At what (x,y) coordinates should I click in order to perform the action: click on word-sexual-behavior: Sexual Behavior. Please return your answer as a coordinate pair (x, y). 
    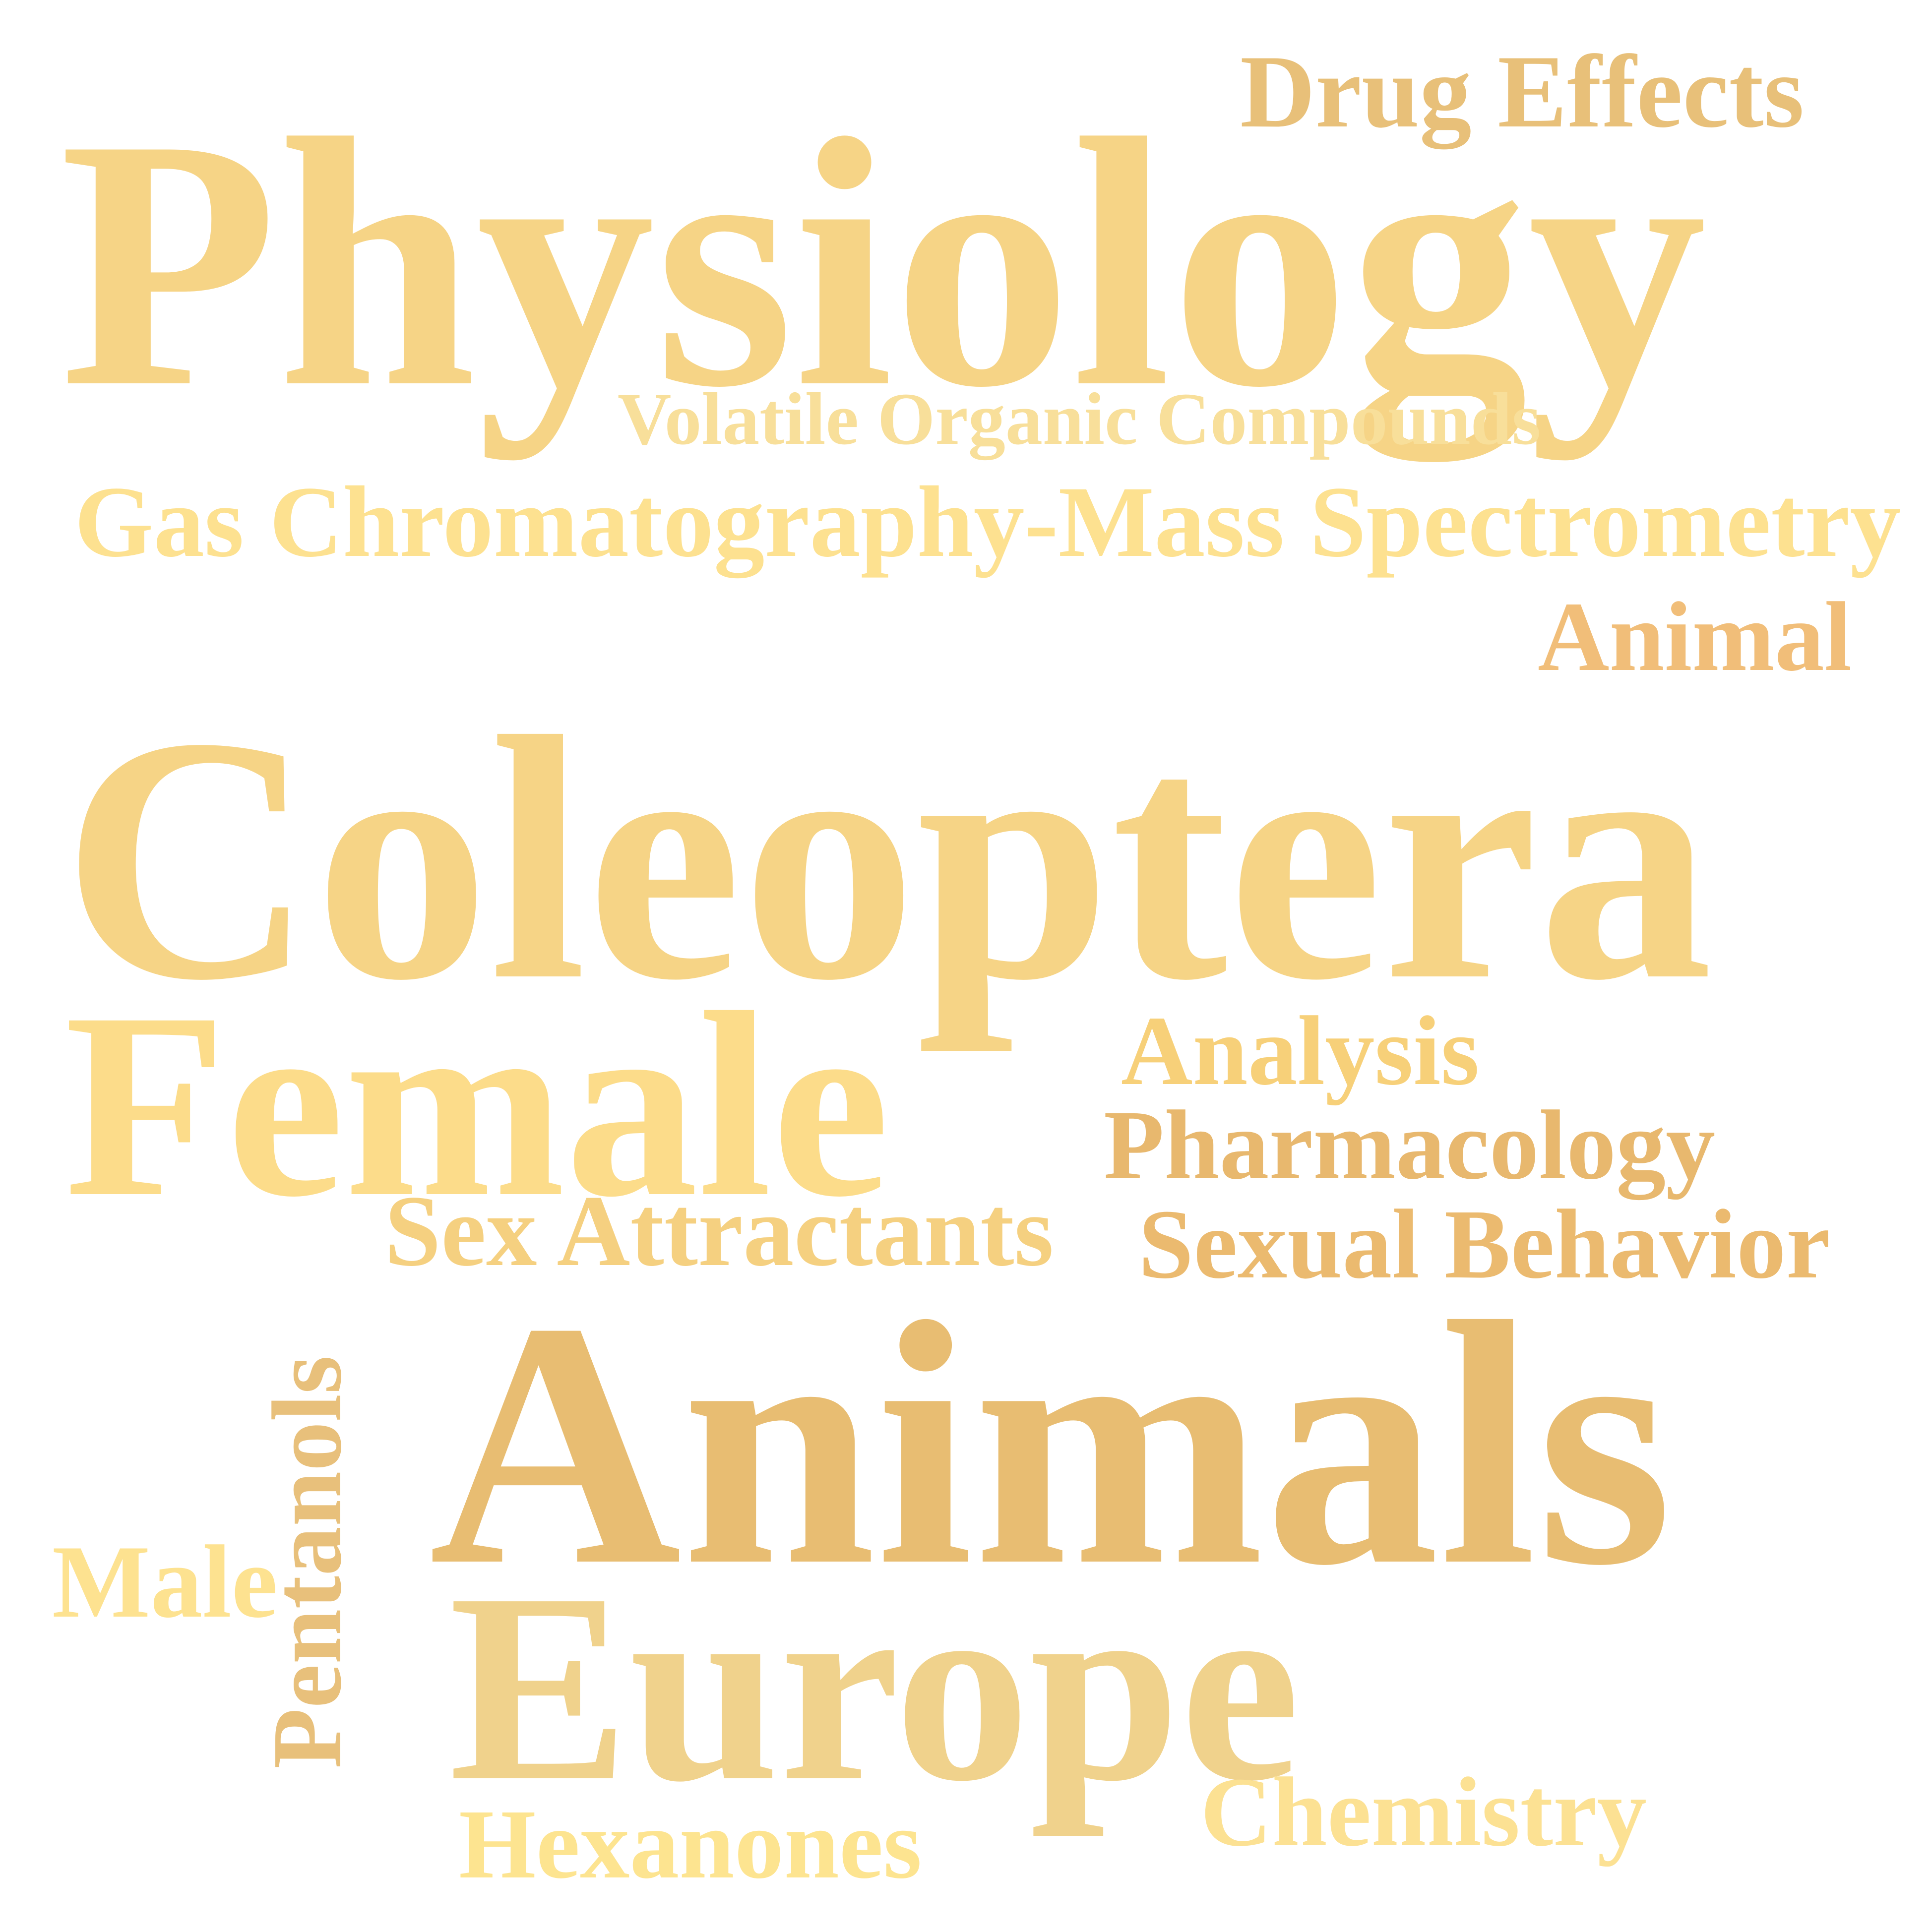
    Looking at the image, I should click on (1484, 1244).